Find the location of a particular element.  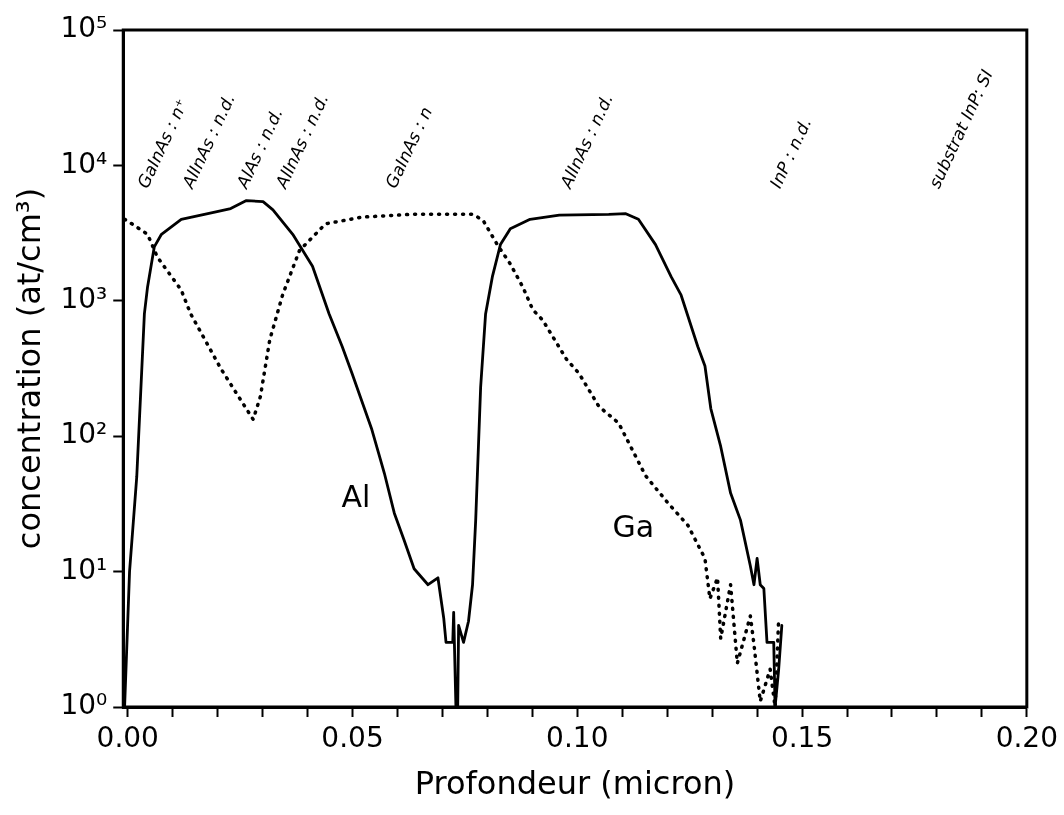

y-tick-label: 10⁵ is located at coordinates (84, 28).